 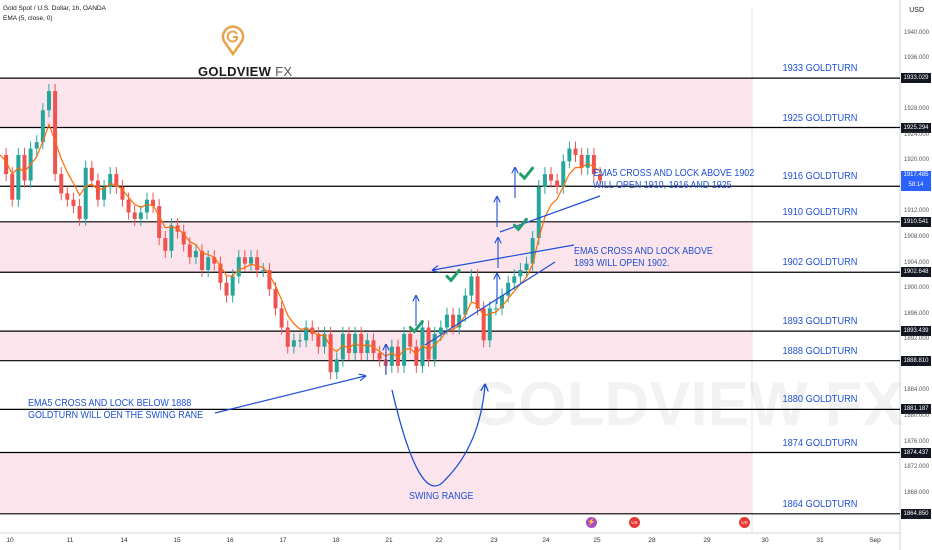 I want to click on goldturn-label-7: 1880 GOLDTURN, so click(x=820, y=399).